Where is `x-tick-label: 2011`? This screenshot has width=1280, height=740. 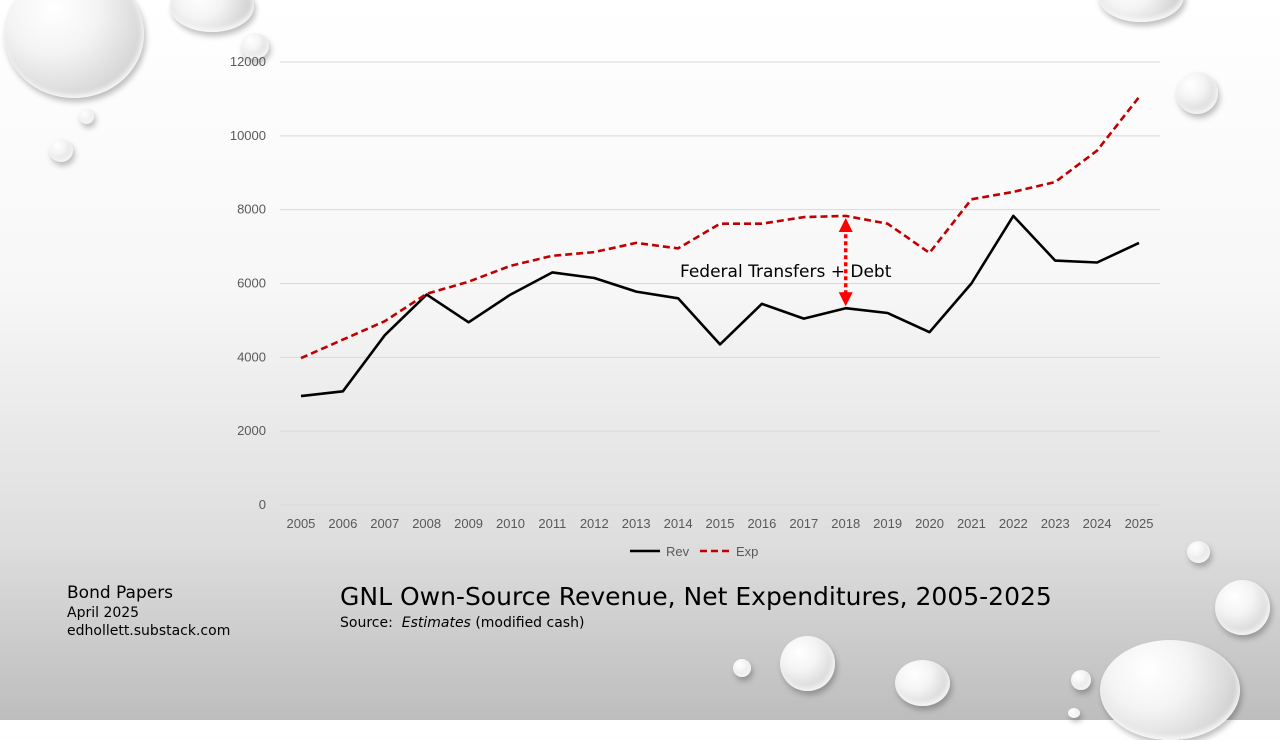
x-tick-label: 2011 is located at coordinates (552, 523).